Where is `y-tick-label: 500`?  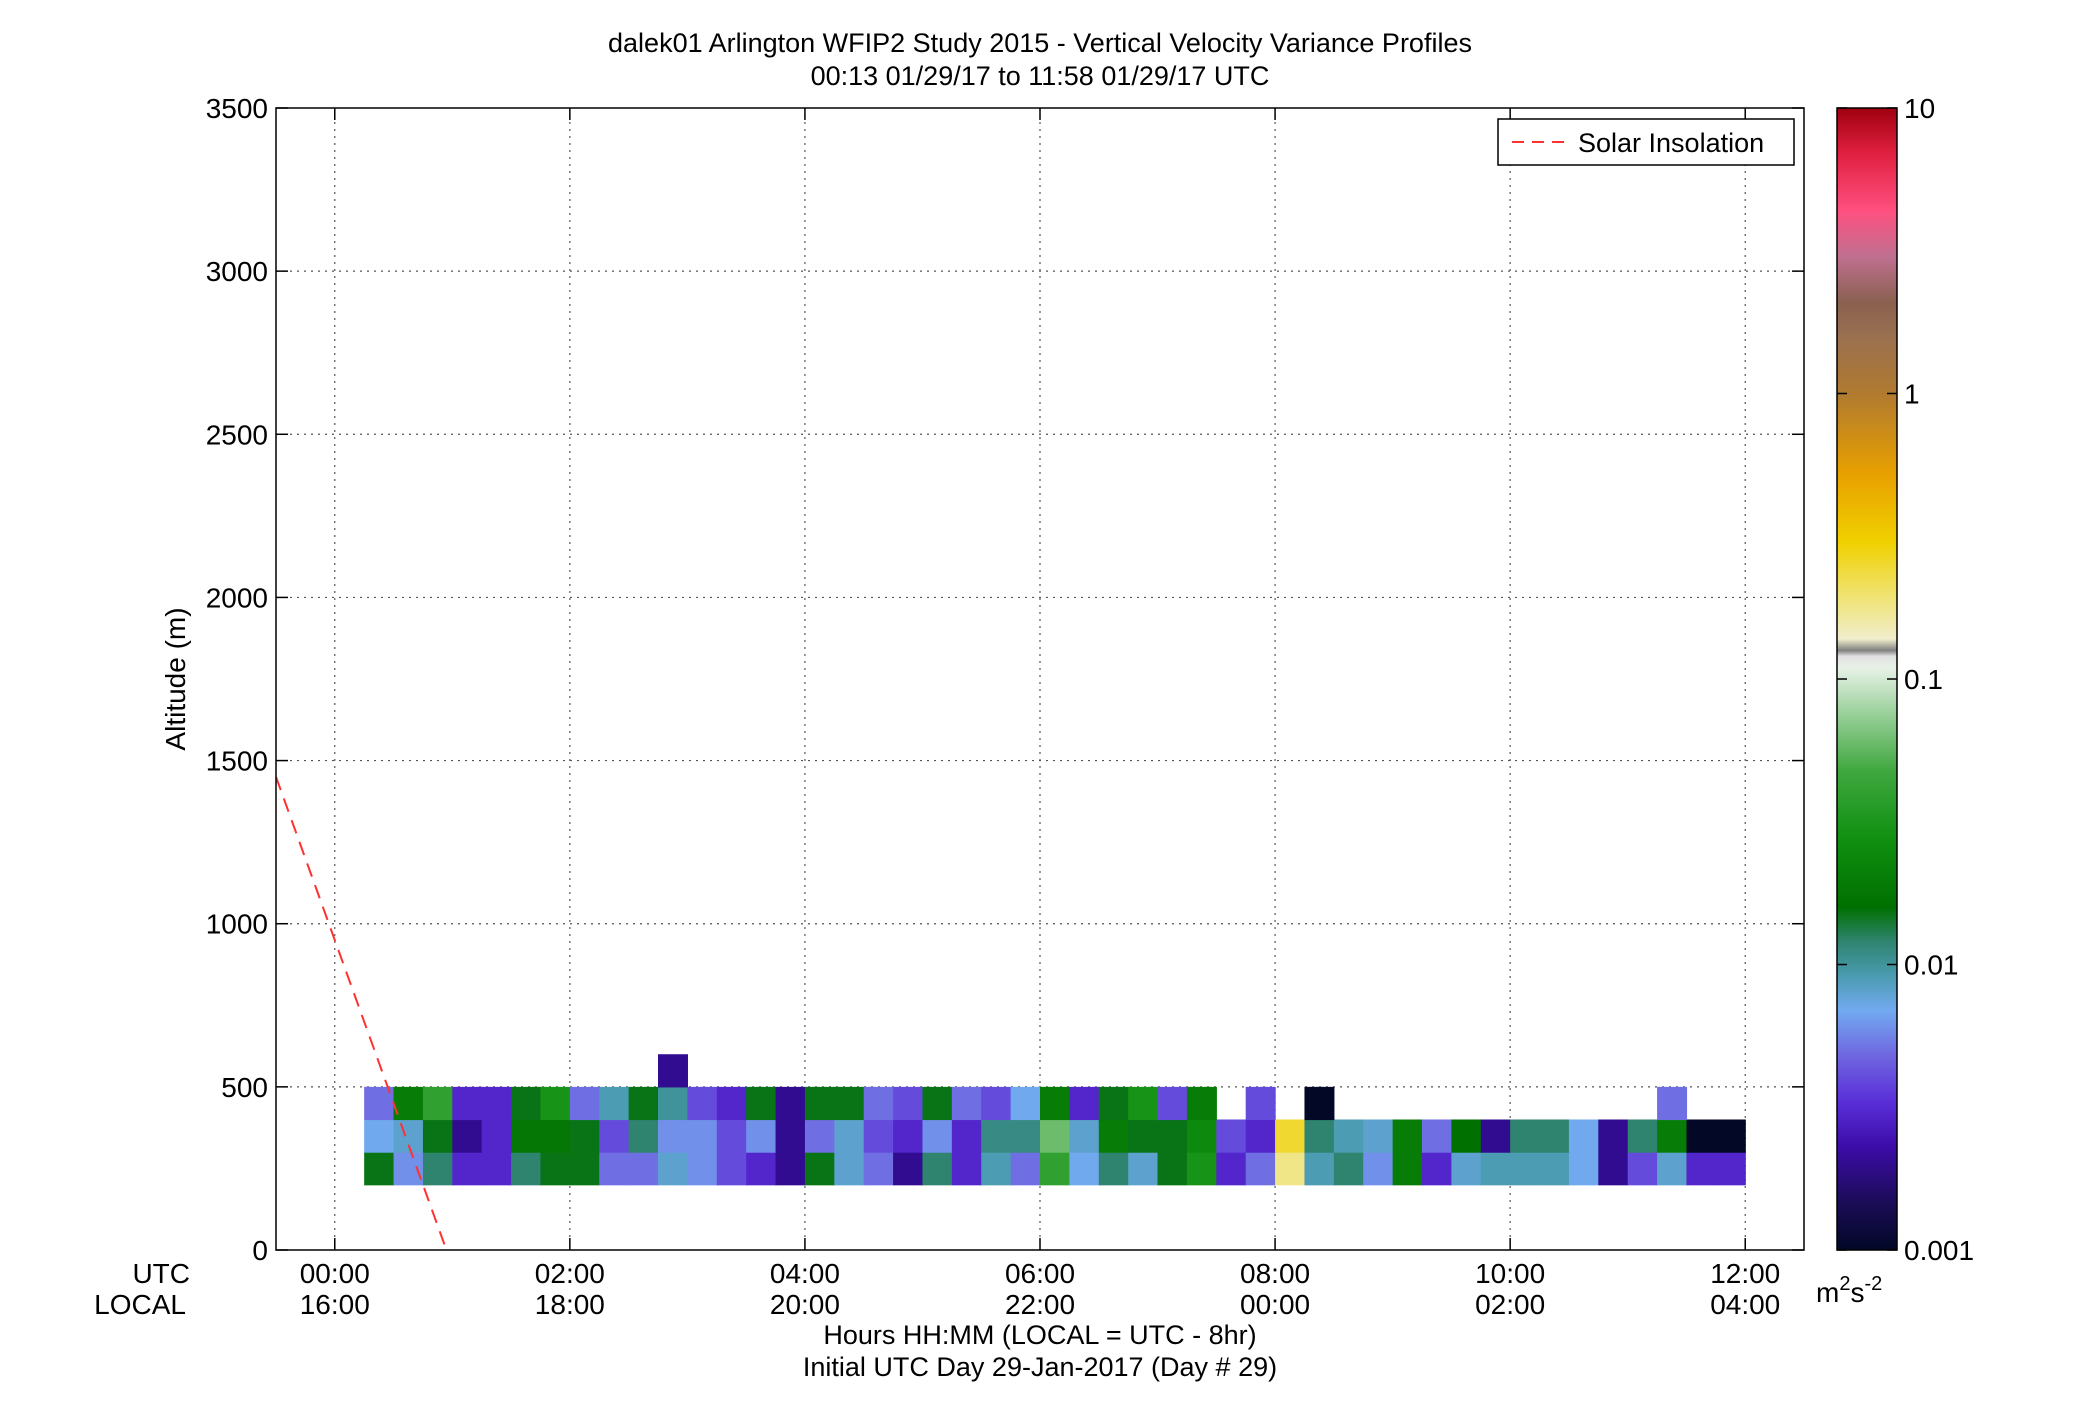 y-tick-label: 500 is located at coordinates (244, 1087).